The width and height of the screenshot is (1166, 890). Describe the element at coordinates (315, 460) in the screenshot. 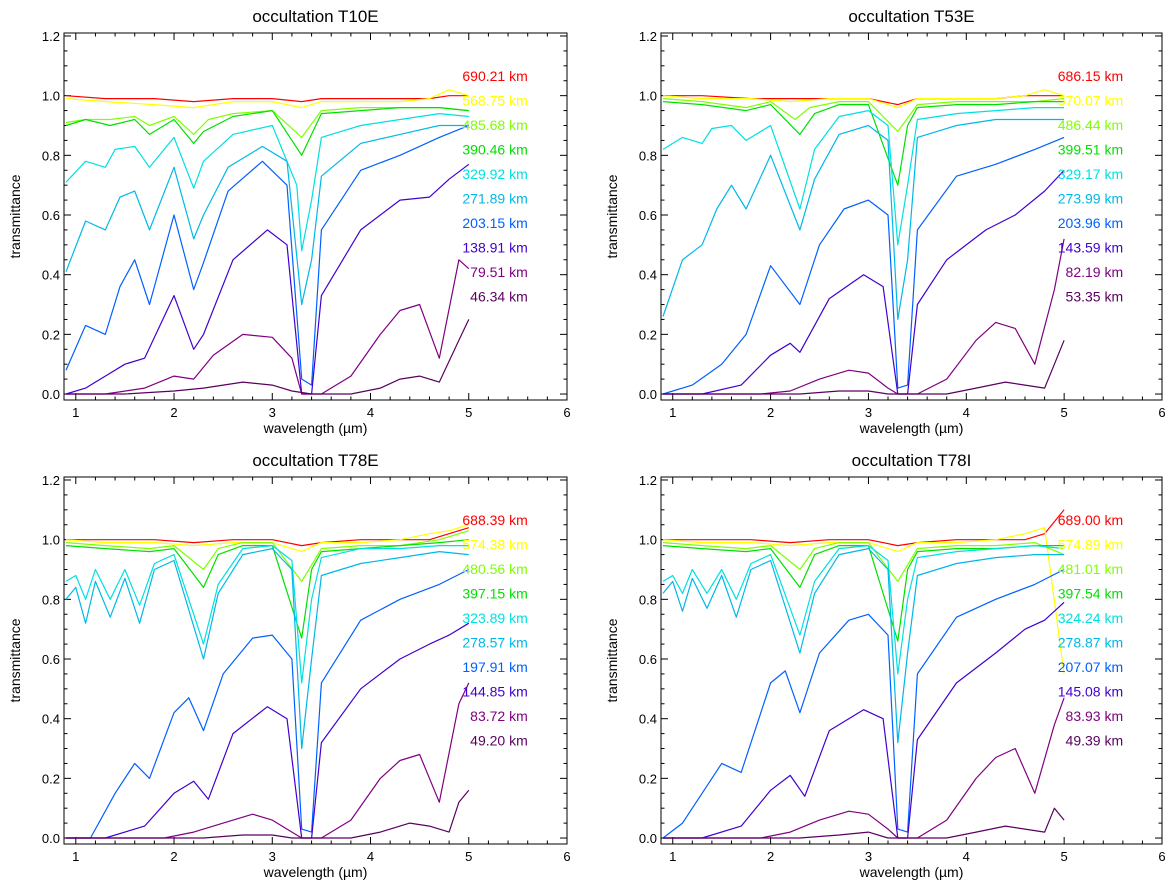

I see `chart-title: occultation T78E` at that location.